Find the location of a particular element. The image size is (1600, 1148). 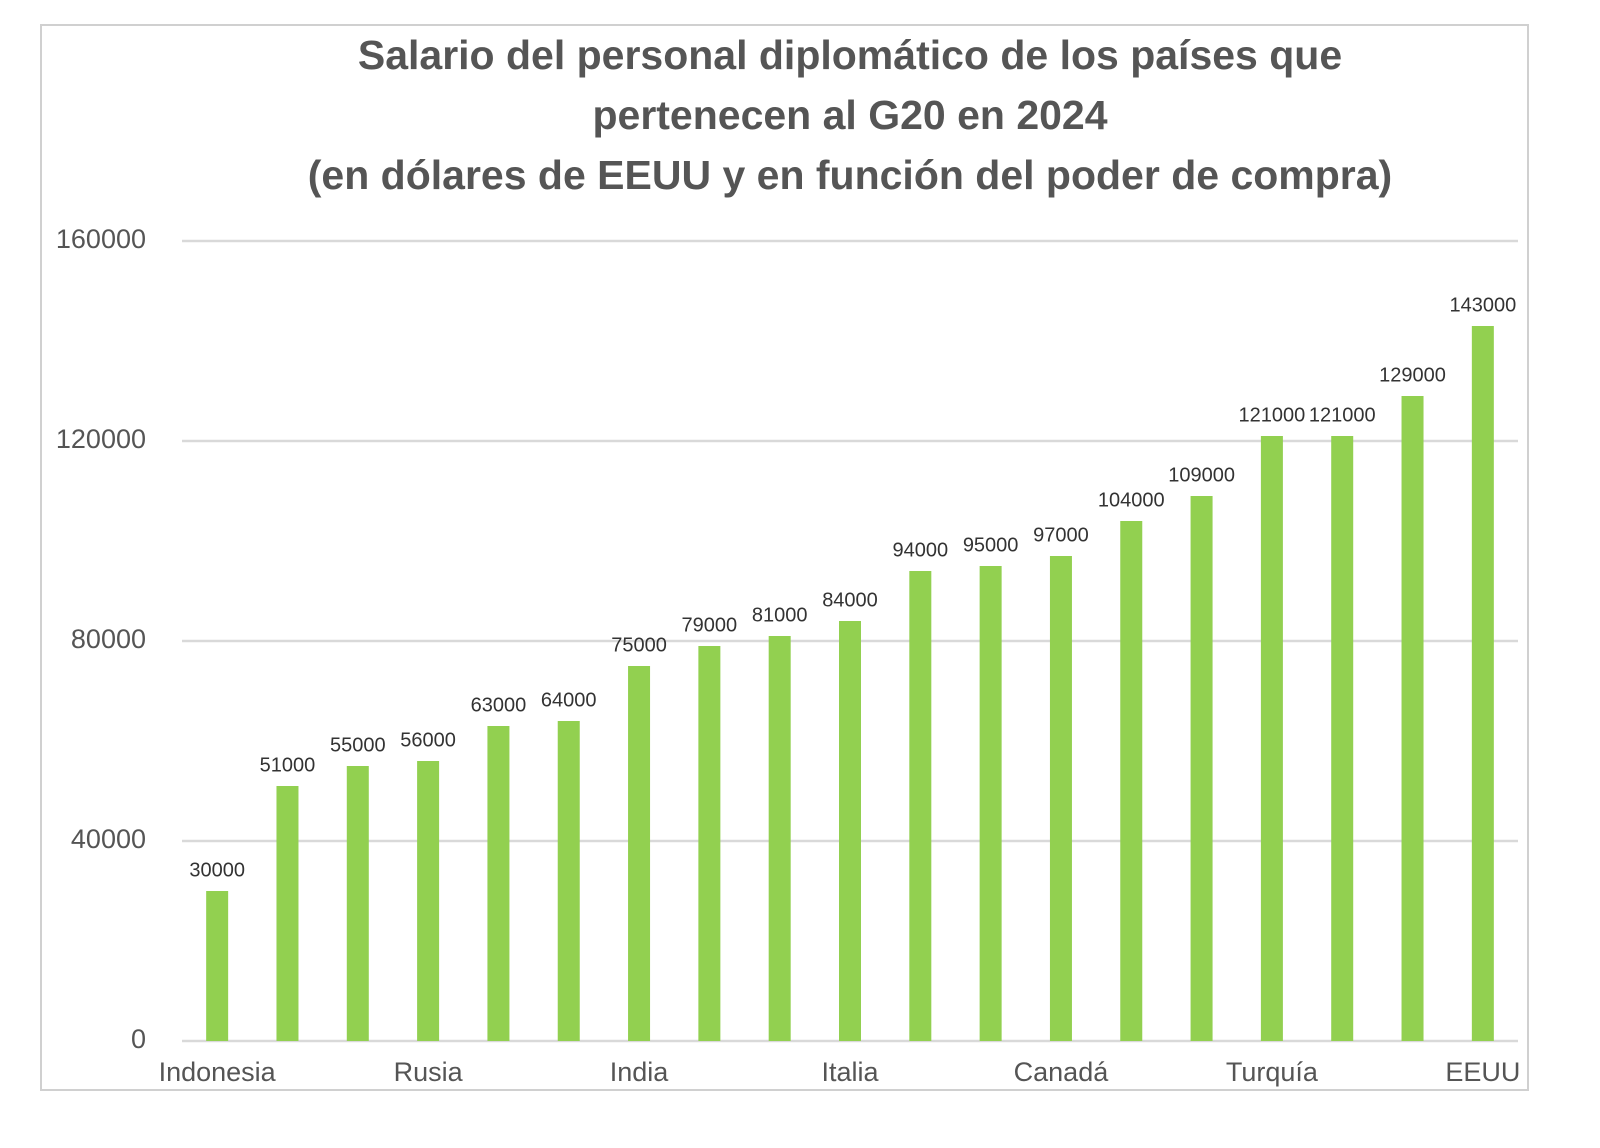

x-tick-label: India is located at coordinates (640, 1072).